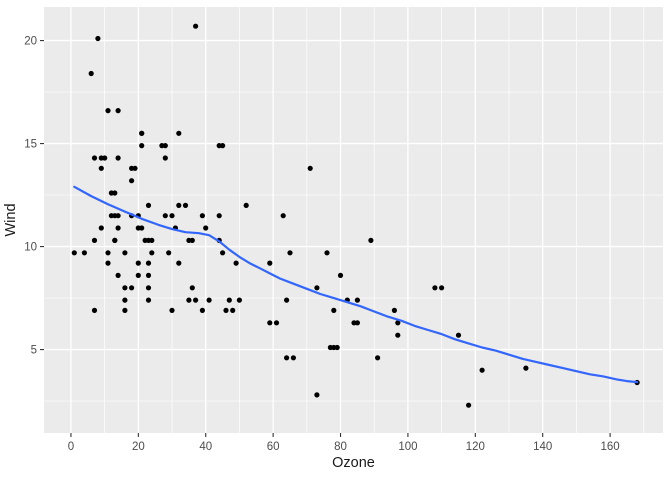 This screenshot has width=672, height=480. Describe the element at coordinates (30, 248) in the screenshot. I see `y-tick-label: 10` at that location.